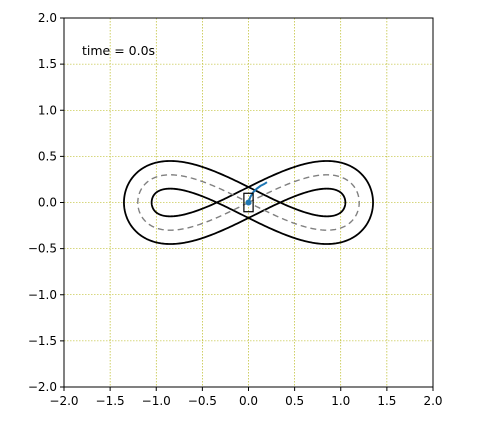 Image resolution: width=480 pixels, height=430 pixels. Describe the element at coordinates (63, 401) in the screenshot. I see `x-tick-label: −2.0` at that location.